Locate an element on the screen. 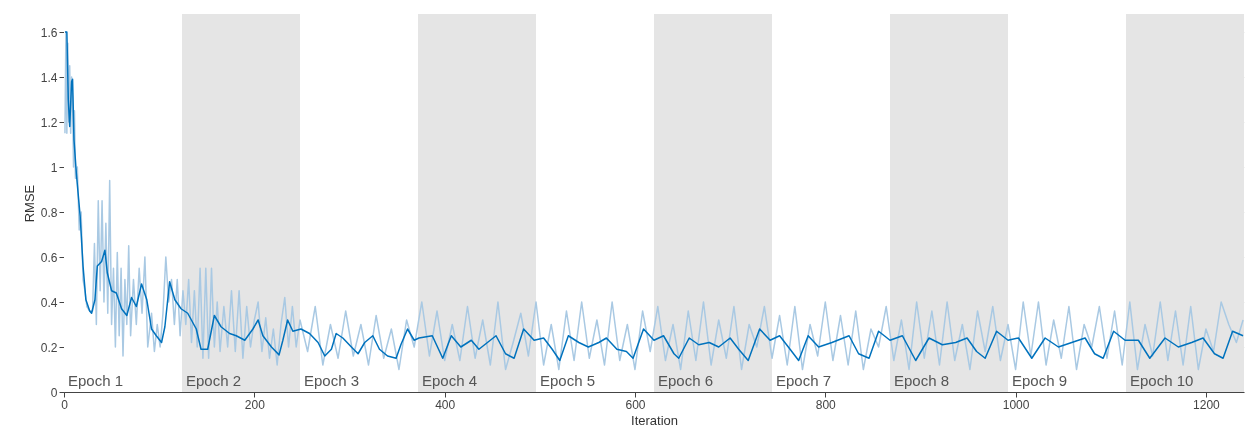 This screenshot has width=1246, height=438. x-axis-title: Iteration is located at coordinates (654, 420).